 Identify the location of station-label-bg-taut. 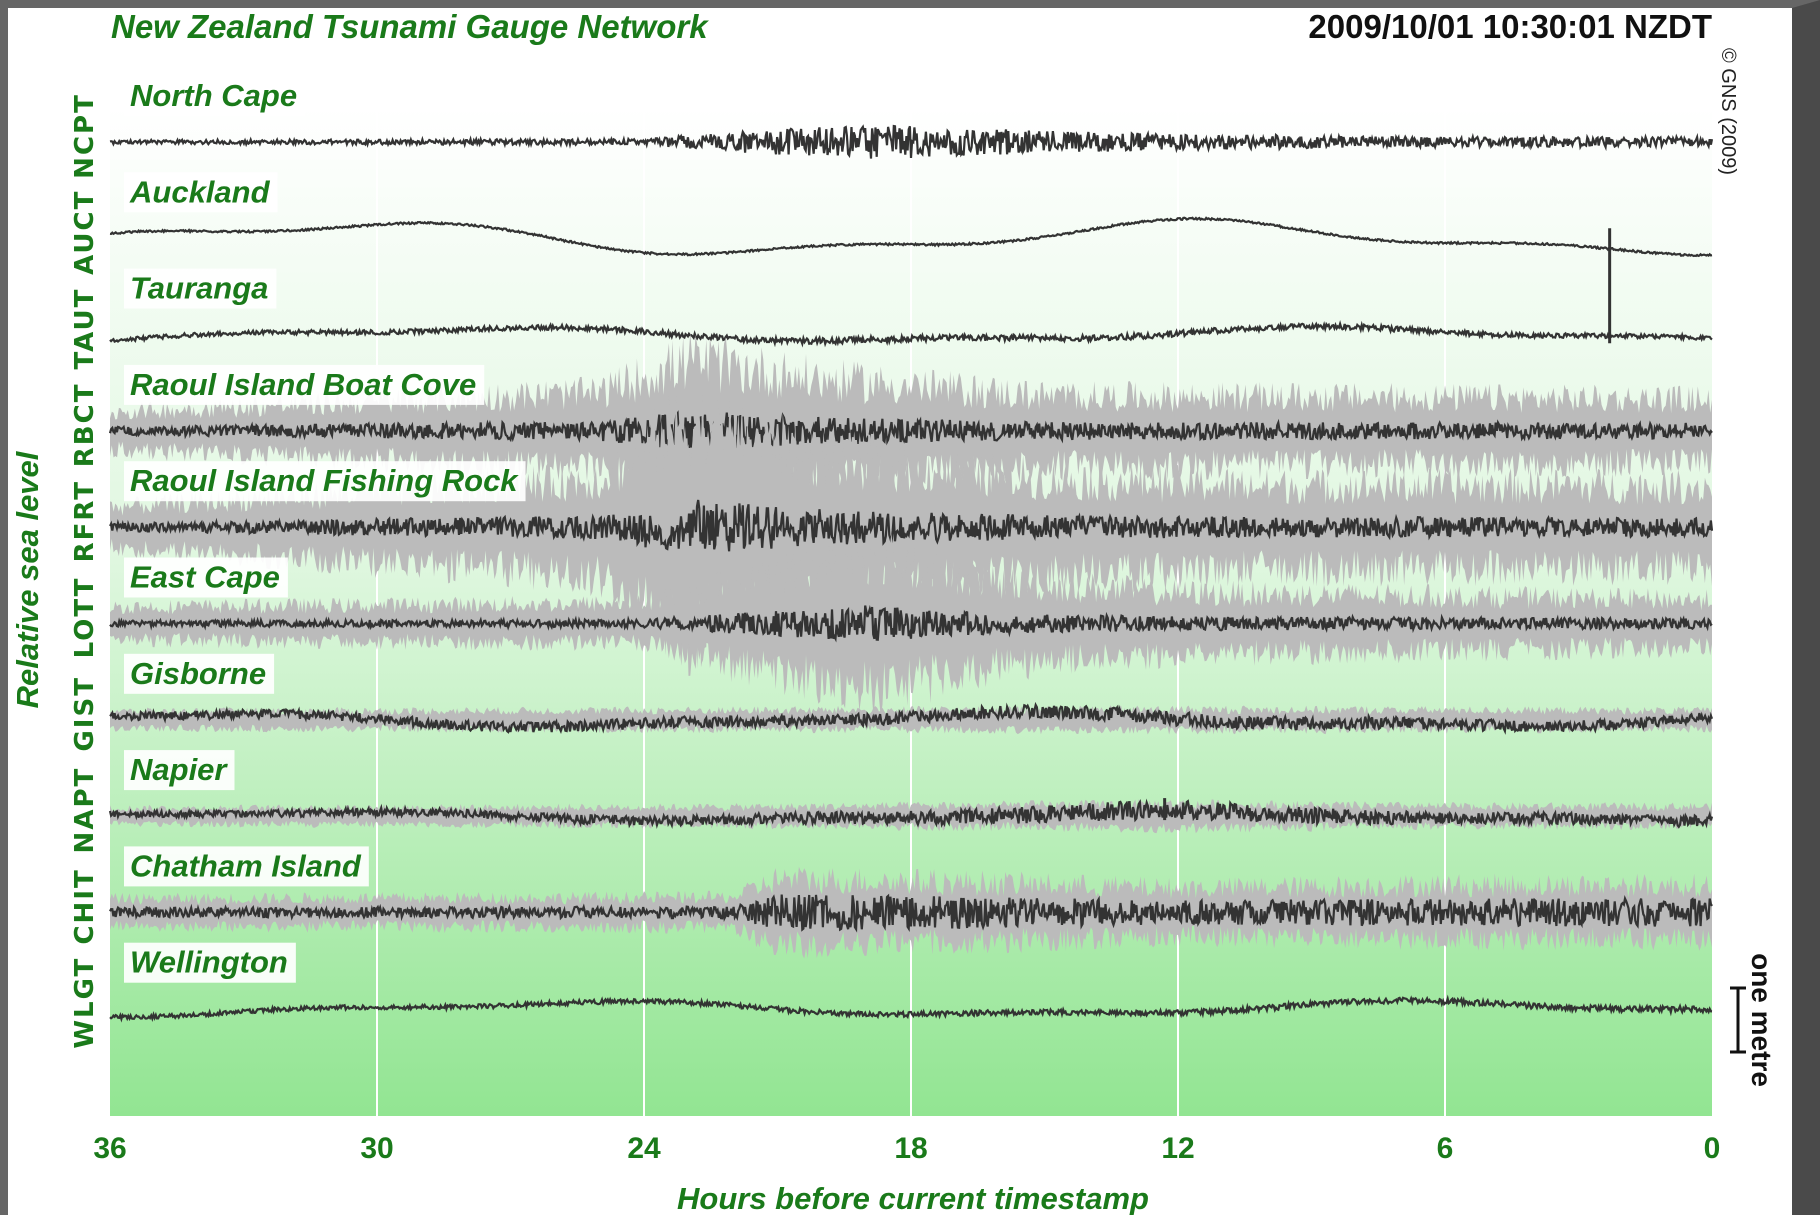
(200, 288).